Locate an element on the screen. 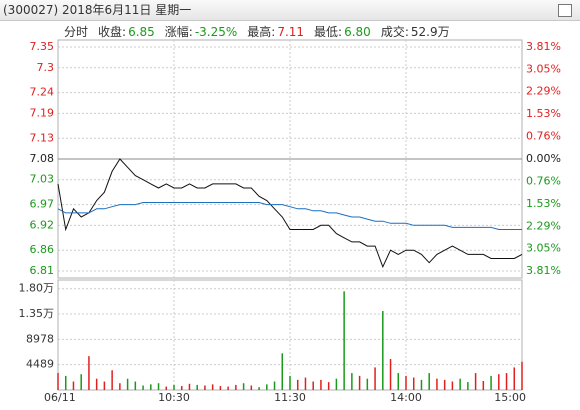  stat-value: -3.25% is located at coordinates (216, 32).